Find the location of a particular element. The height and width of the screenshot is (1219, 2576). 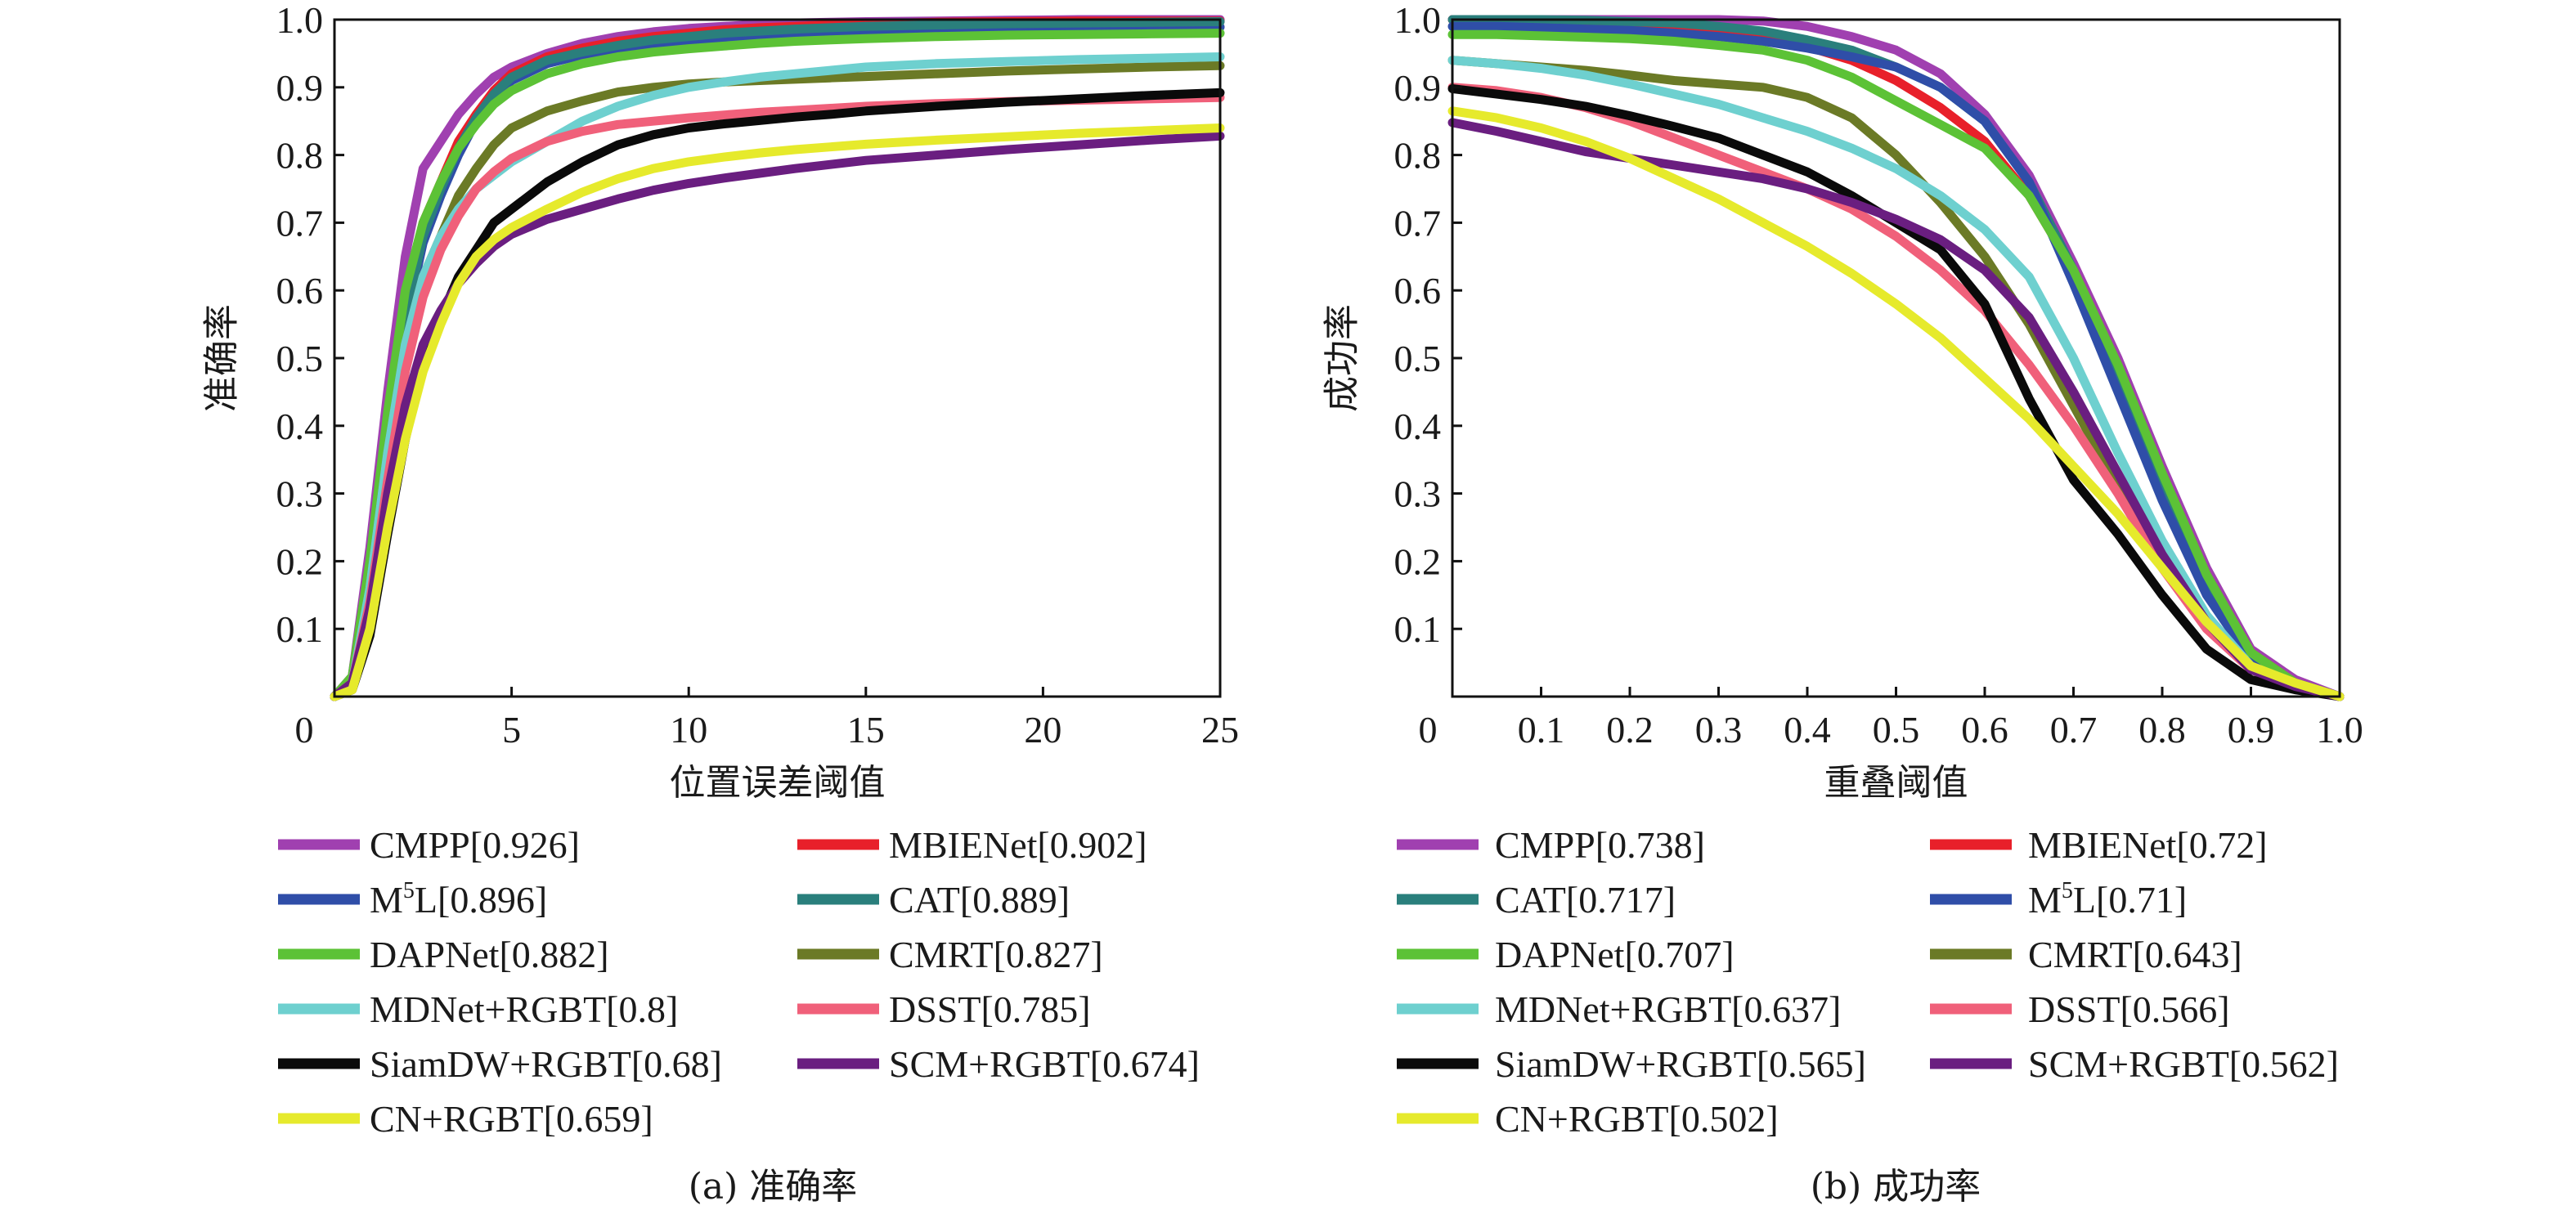

precision-legend-item: M5L[0.896] is located at coordinates (412, 900).